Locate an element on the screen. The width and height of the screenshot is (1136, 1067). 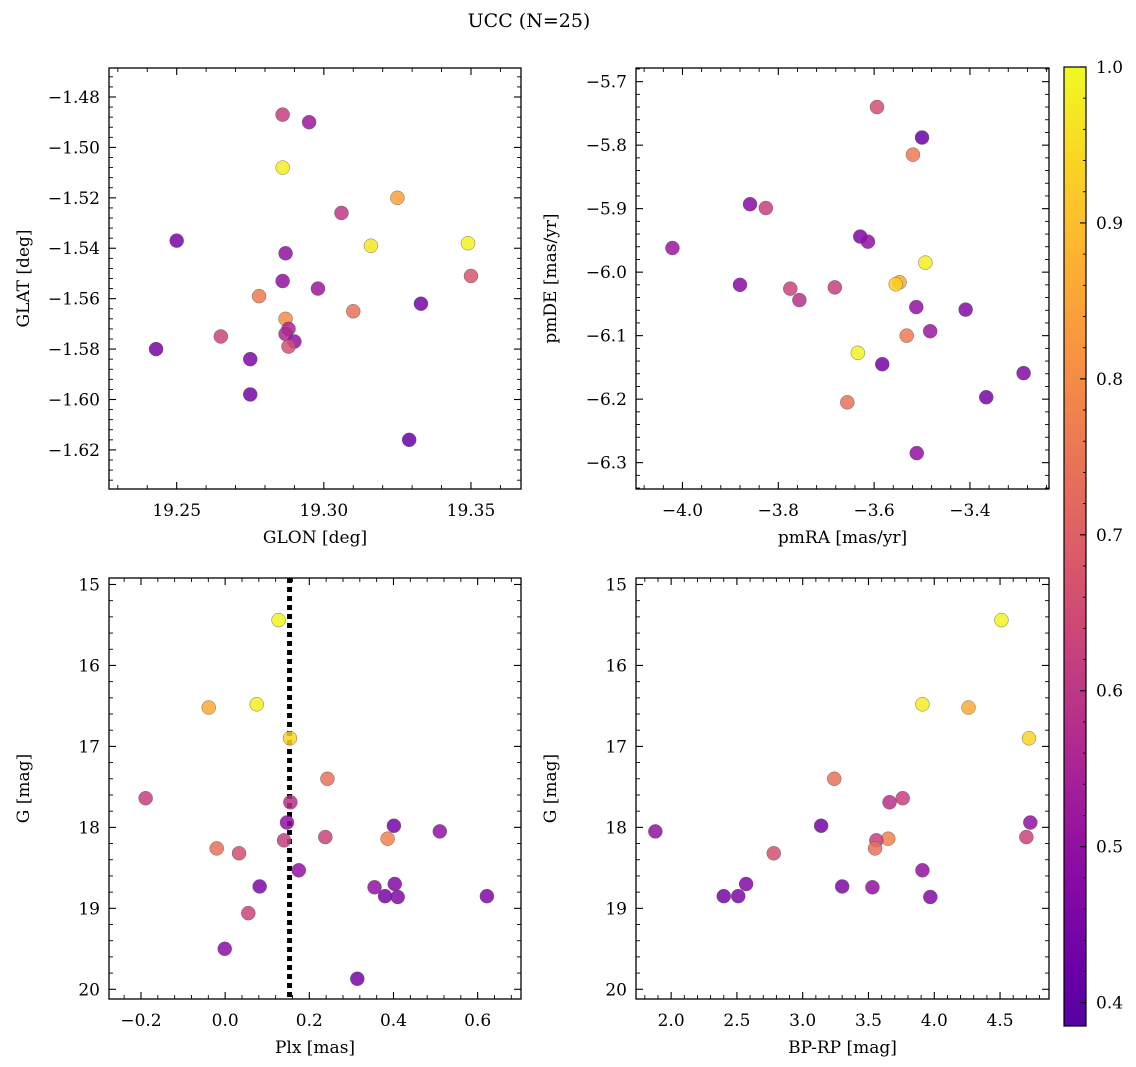
colorbar-tick-label: 0.4 is located at coordinates (1109, 1004).